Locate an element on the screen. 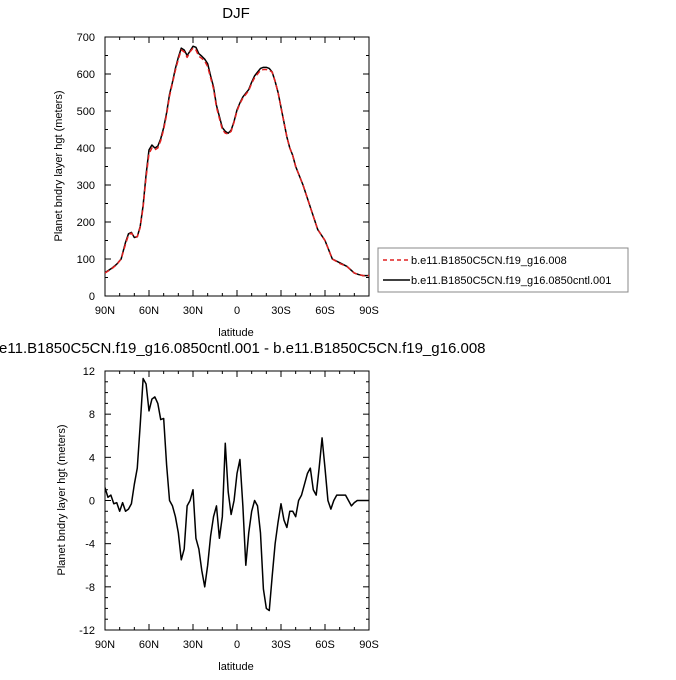  top-x-tick-label: 30S is located at coordinates (281, 311).